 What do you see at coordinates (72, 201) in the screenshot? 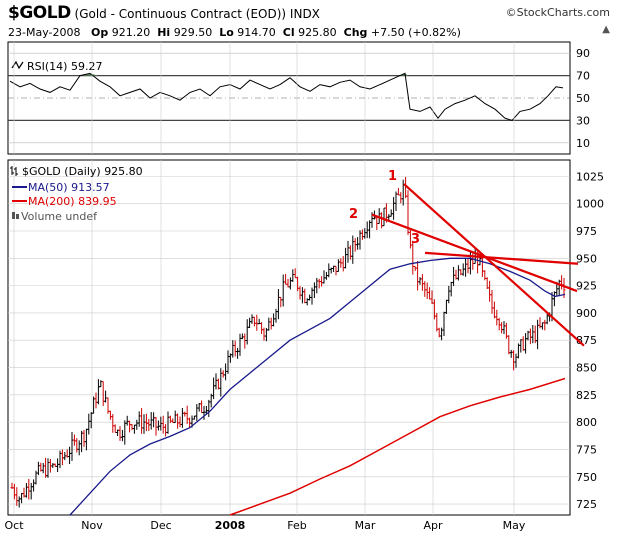
I see `ma200-legend: MA(200) 839.95` at bounding box center [72, 201].